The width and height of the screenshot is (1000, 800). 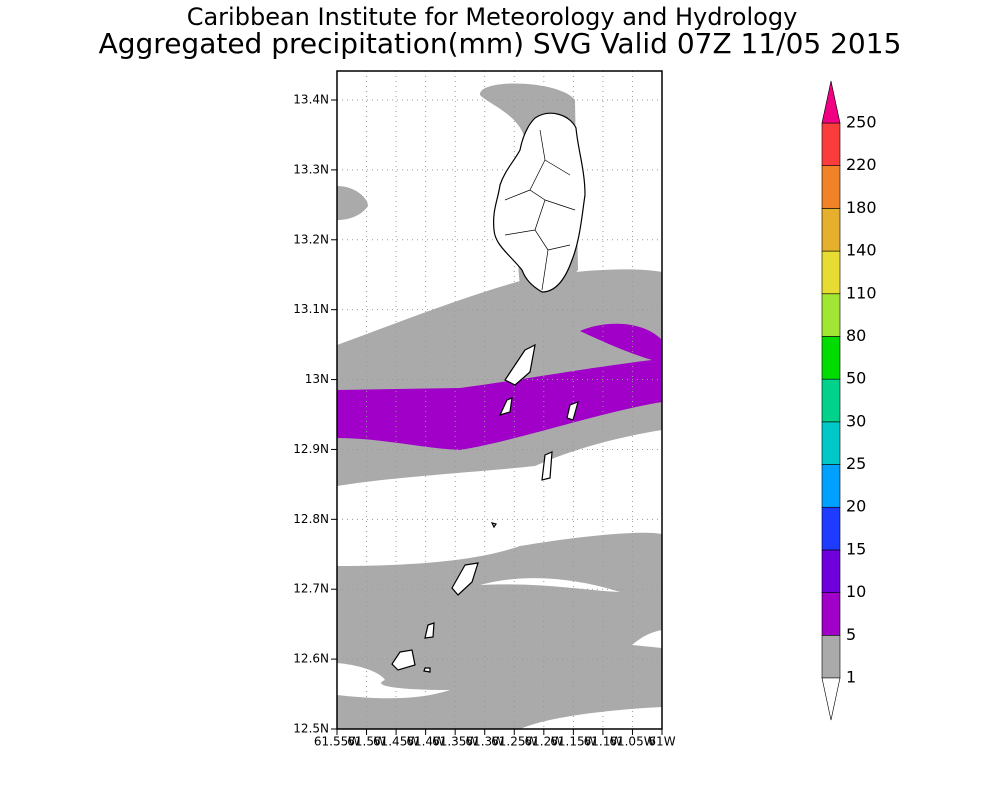 I want to click on lon-tick-label: 61.55W, so click(x=337, y=742).